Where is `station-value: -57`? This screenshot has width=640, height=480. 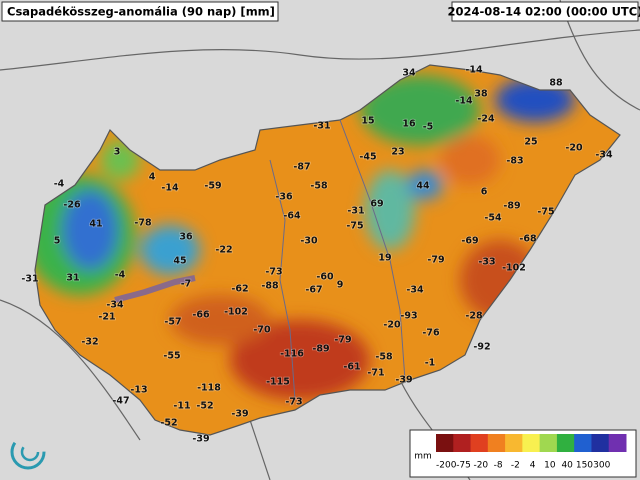
station-value: -57 is located at coordinates (172, 322).